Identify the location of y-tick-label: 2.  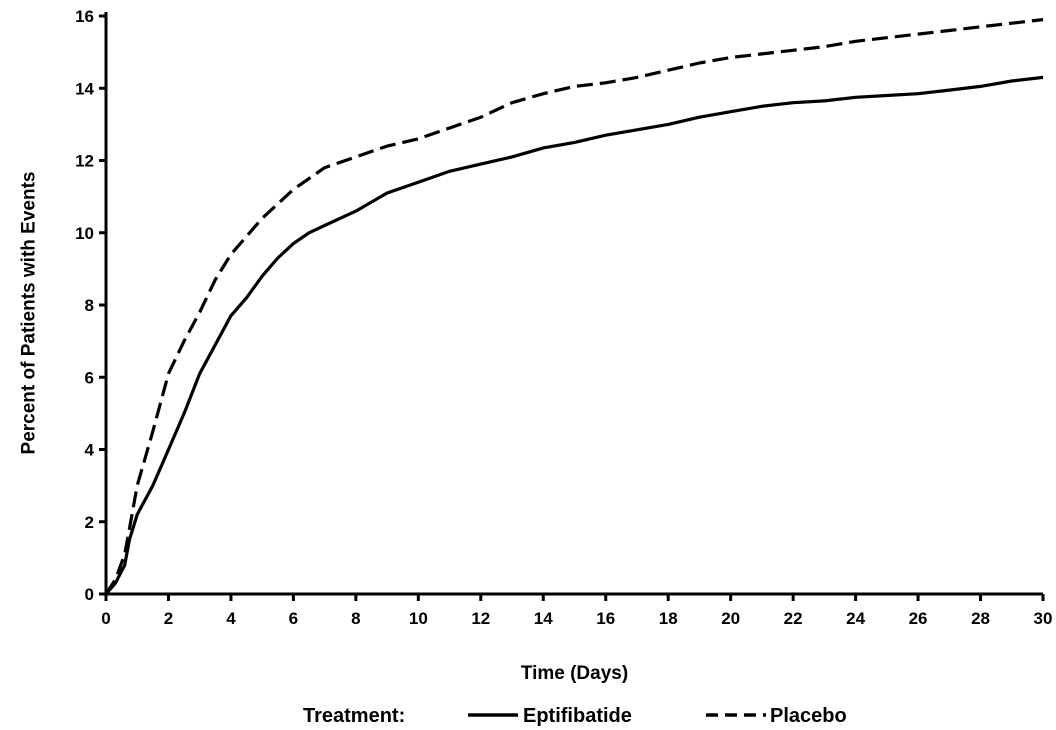
(89, 522).